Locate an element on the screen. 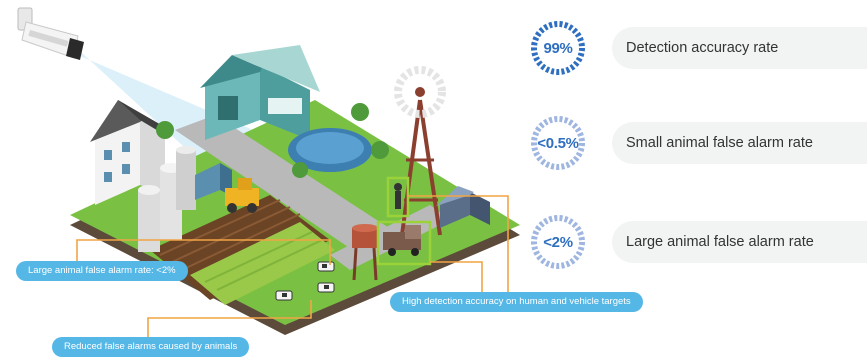 This screenshot has height=357, width=867. stat-label: Small animal false alarm rate is located at coordinates (719, 143).